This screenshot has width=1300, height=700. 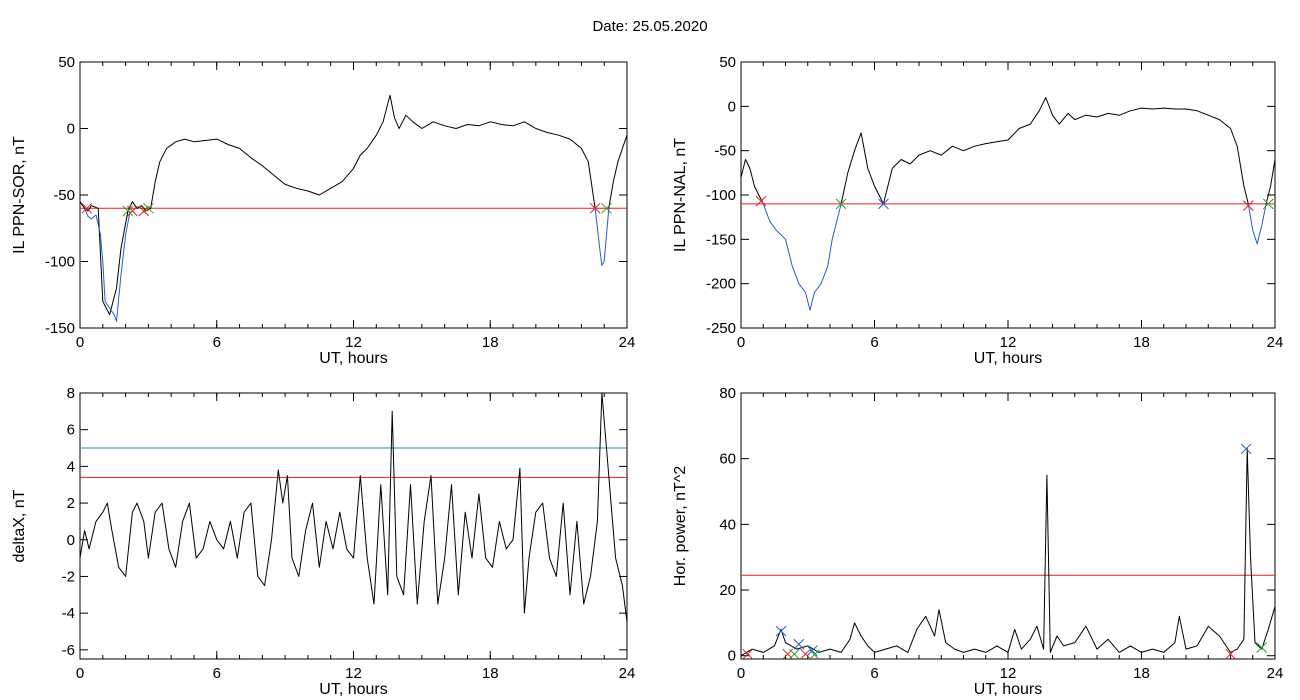 I want to click on y-tick-label: -6, so click(x=68, y=650).